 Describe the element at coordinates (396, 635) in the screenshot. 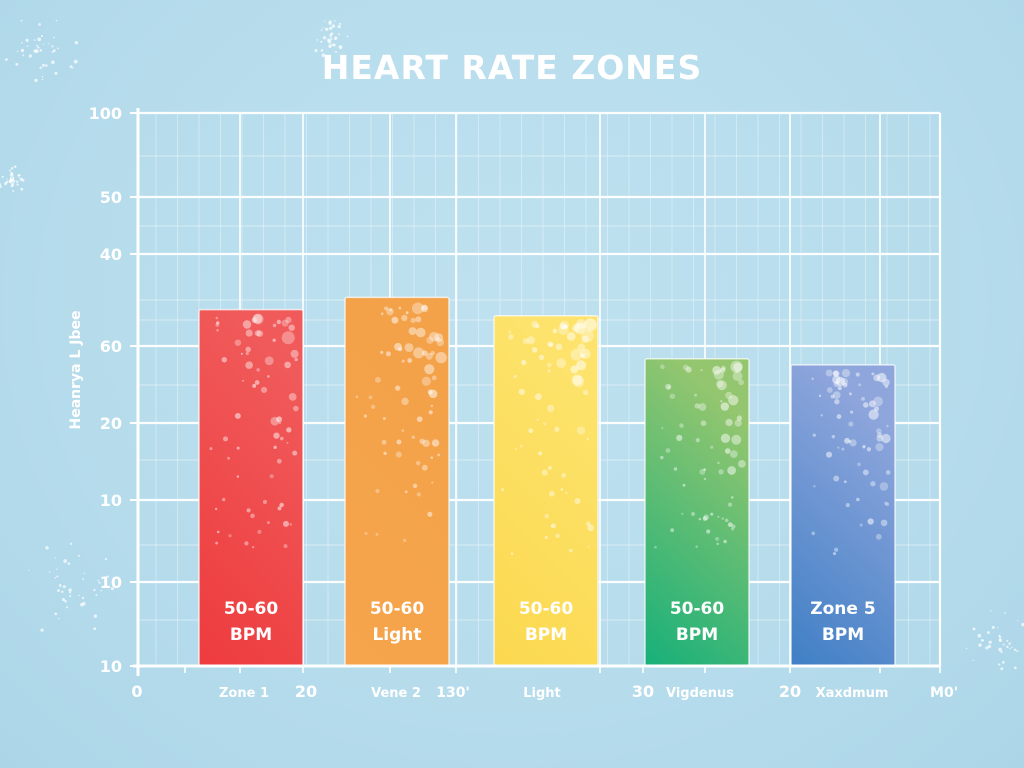

I see `bar-label-line2: Light` at that location.